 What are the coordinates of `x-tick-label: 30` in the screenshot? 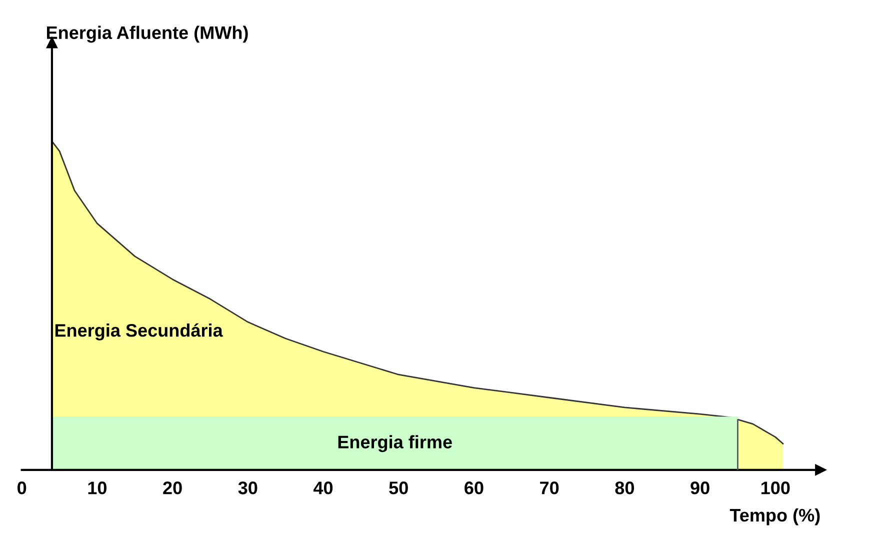 It's located at (248, 488).